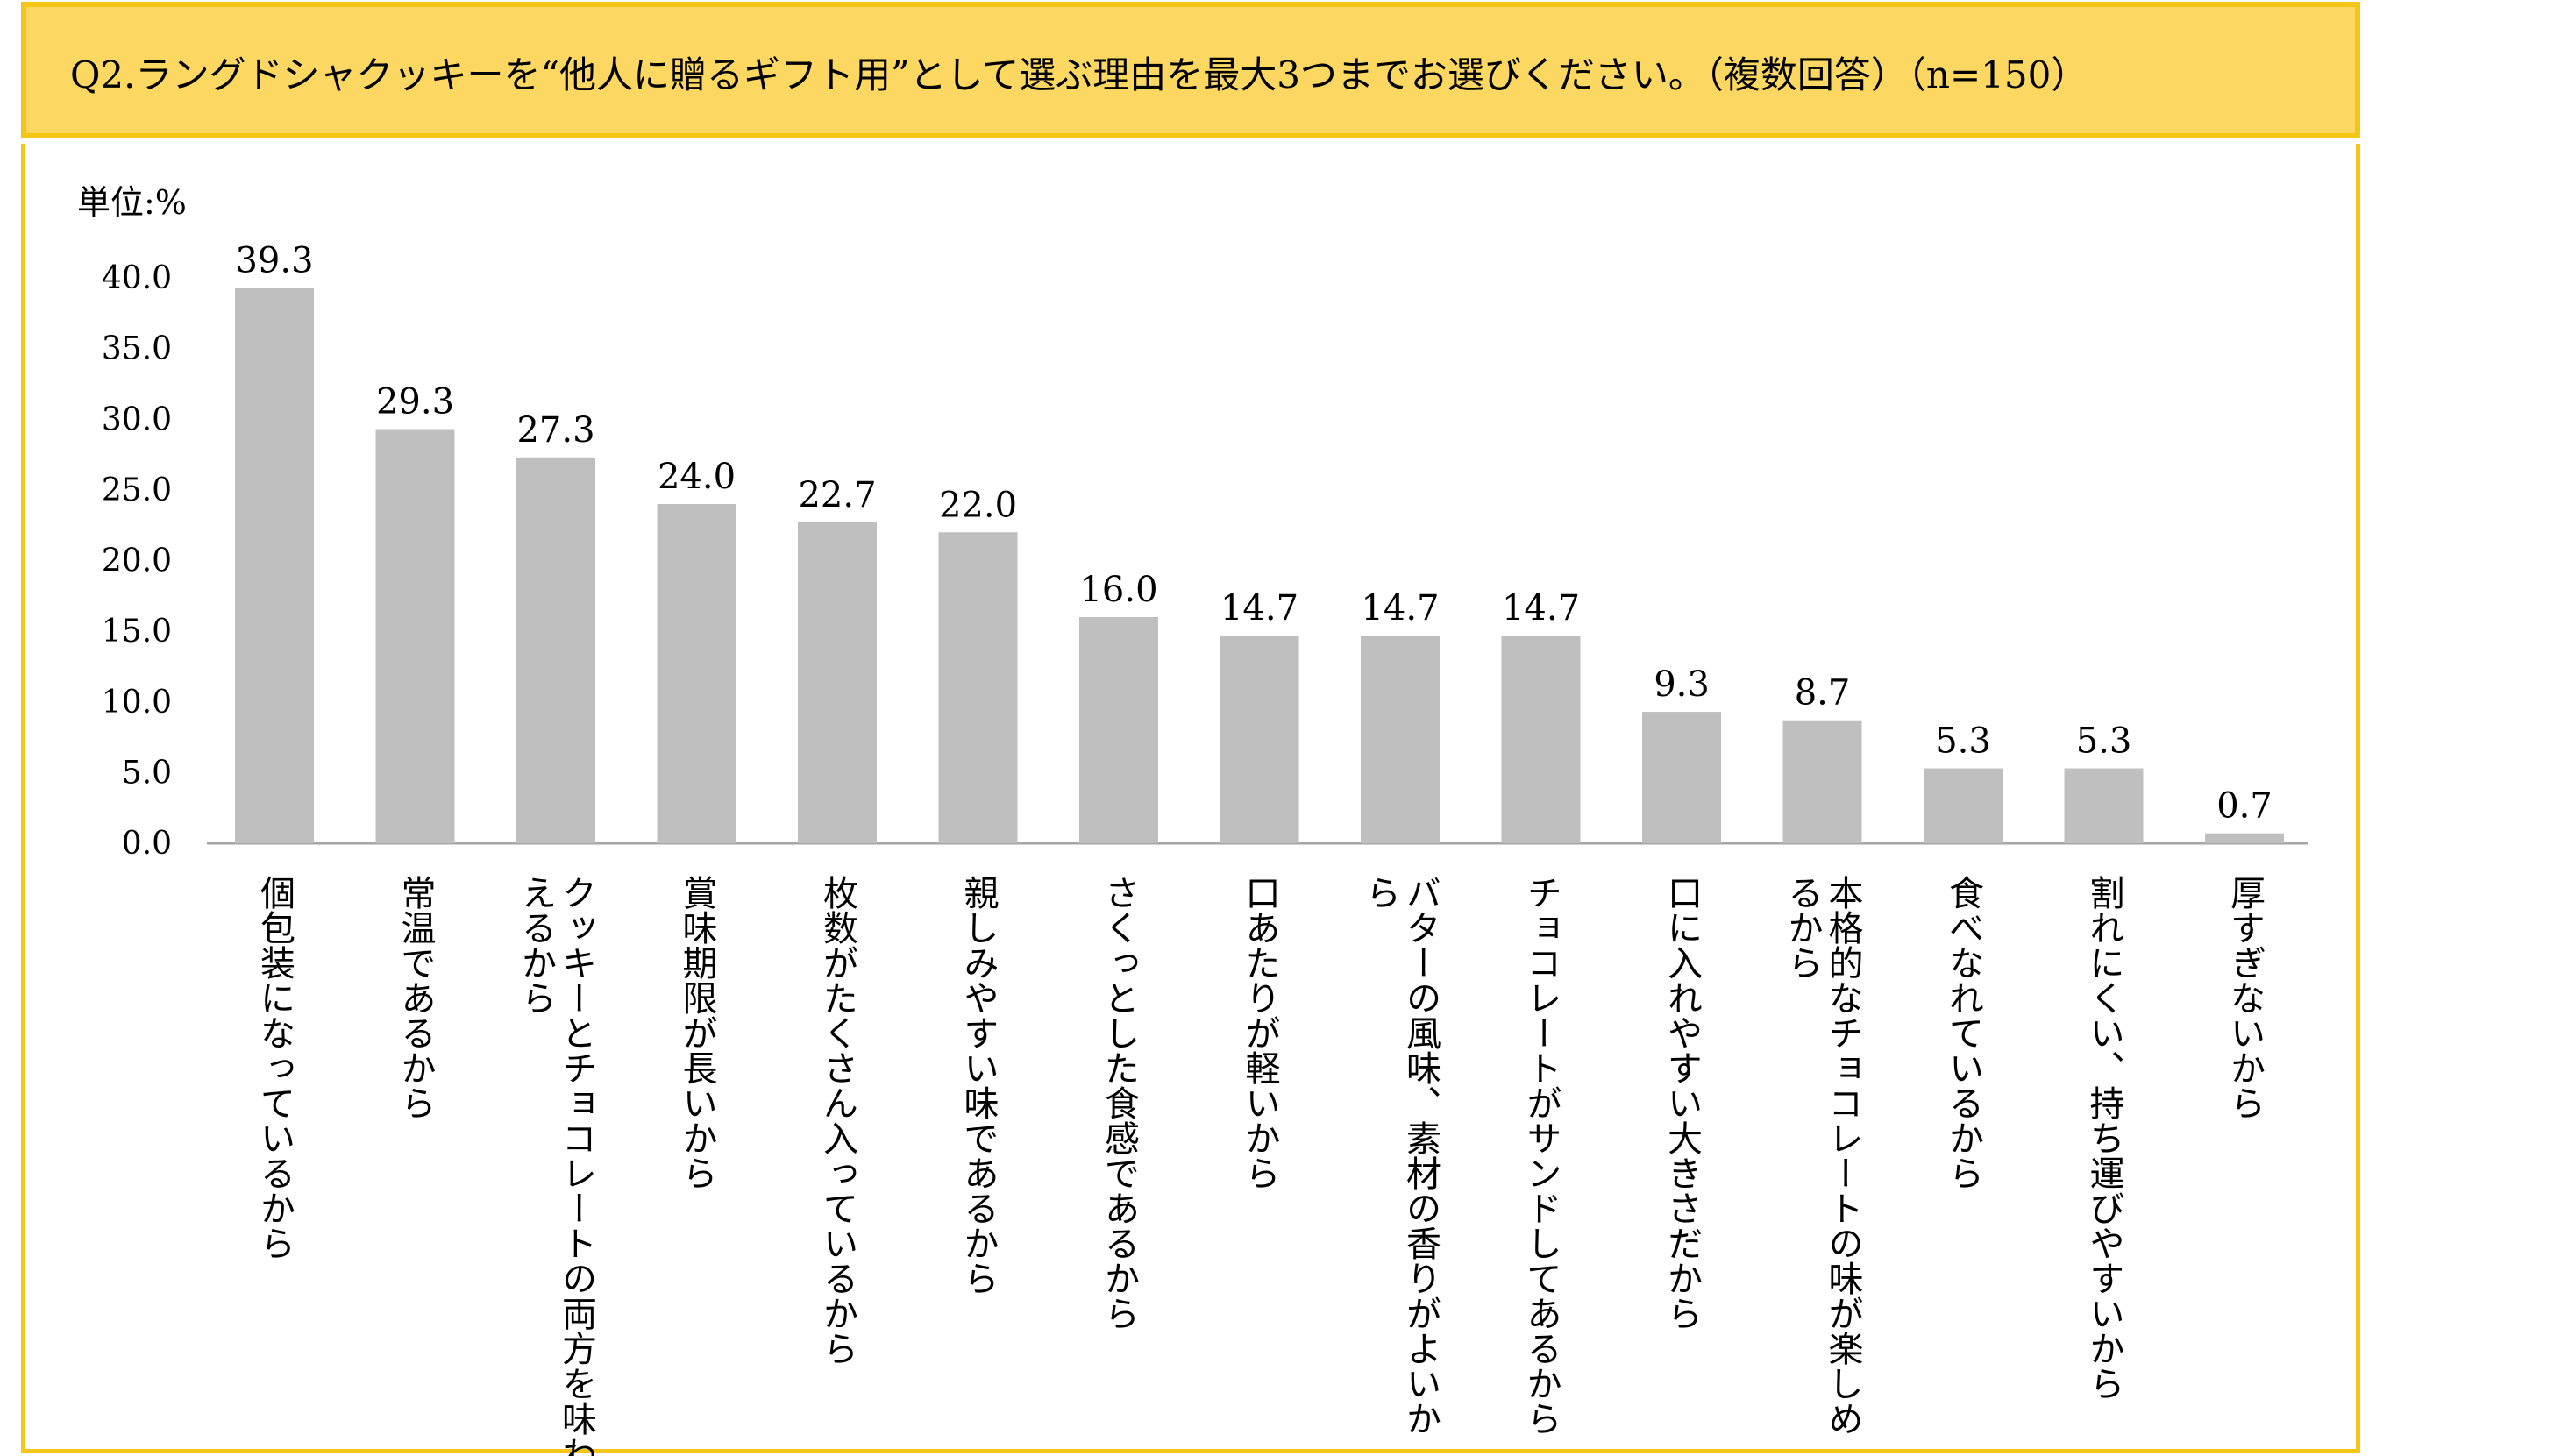  I want to click on category-label: バターの風味、素材の香りがよいか, so click(1420, 1155).